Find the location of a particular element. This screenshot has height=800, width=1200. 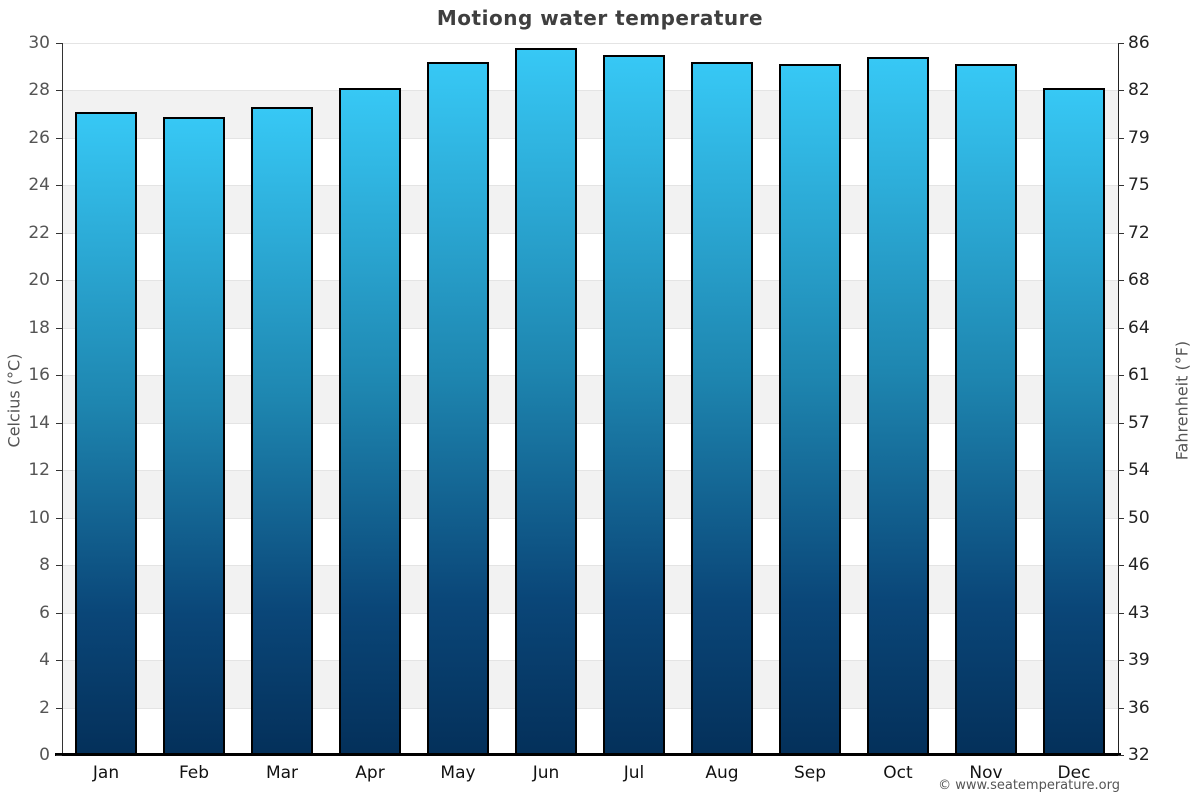

x-tick-label-jul: Jul is located at coordinates (634, 773).